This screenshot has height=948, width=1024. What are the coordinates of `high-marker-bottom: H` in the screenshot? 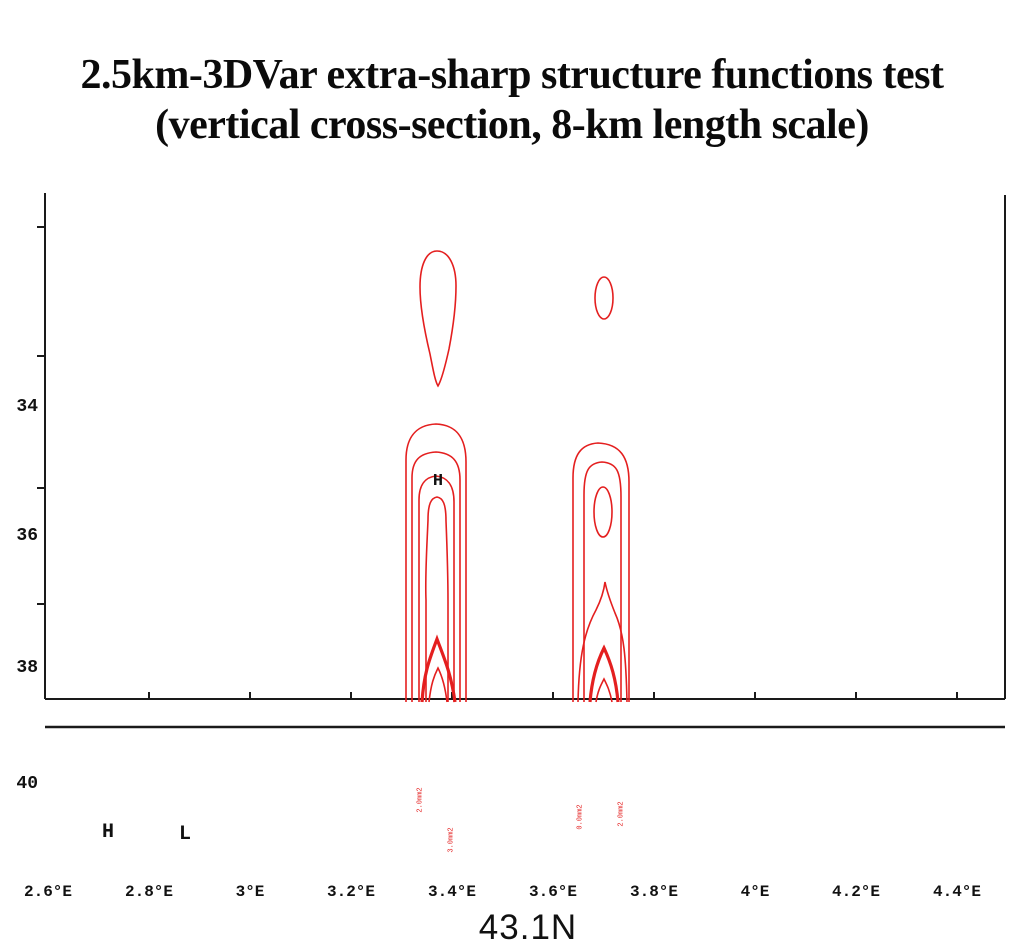 It's located at (107, 832).